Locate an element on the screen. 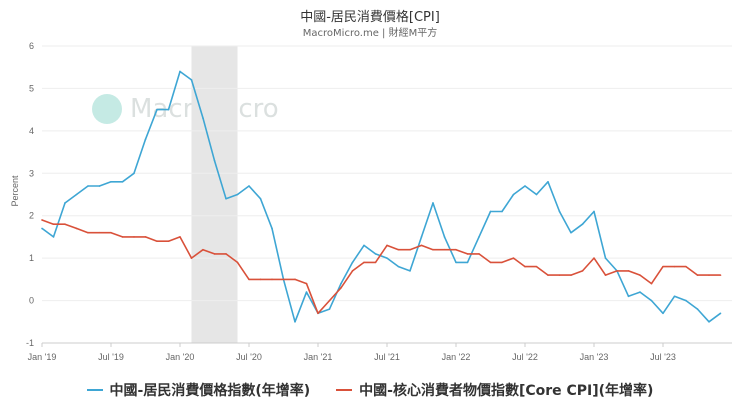  y-tick-label: 5 is located at coordinates (31, 88).